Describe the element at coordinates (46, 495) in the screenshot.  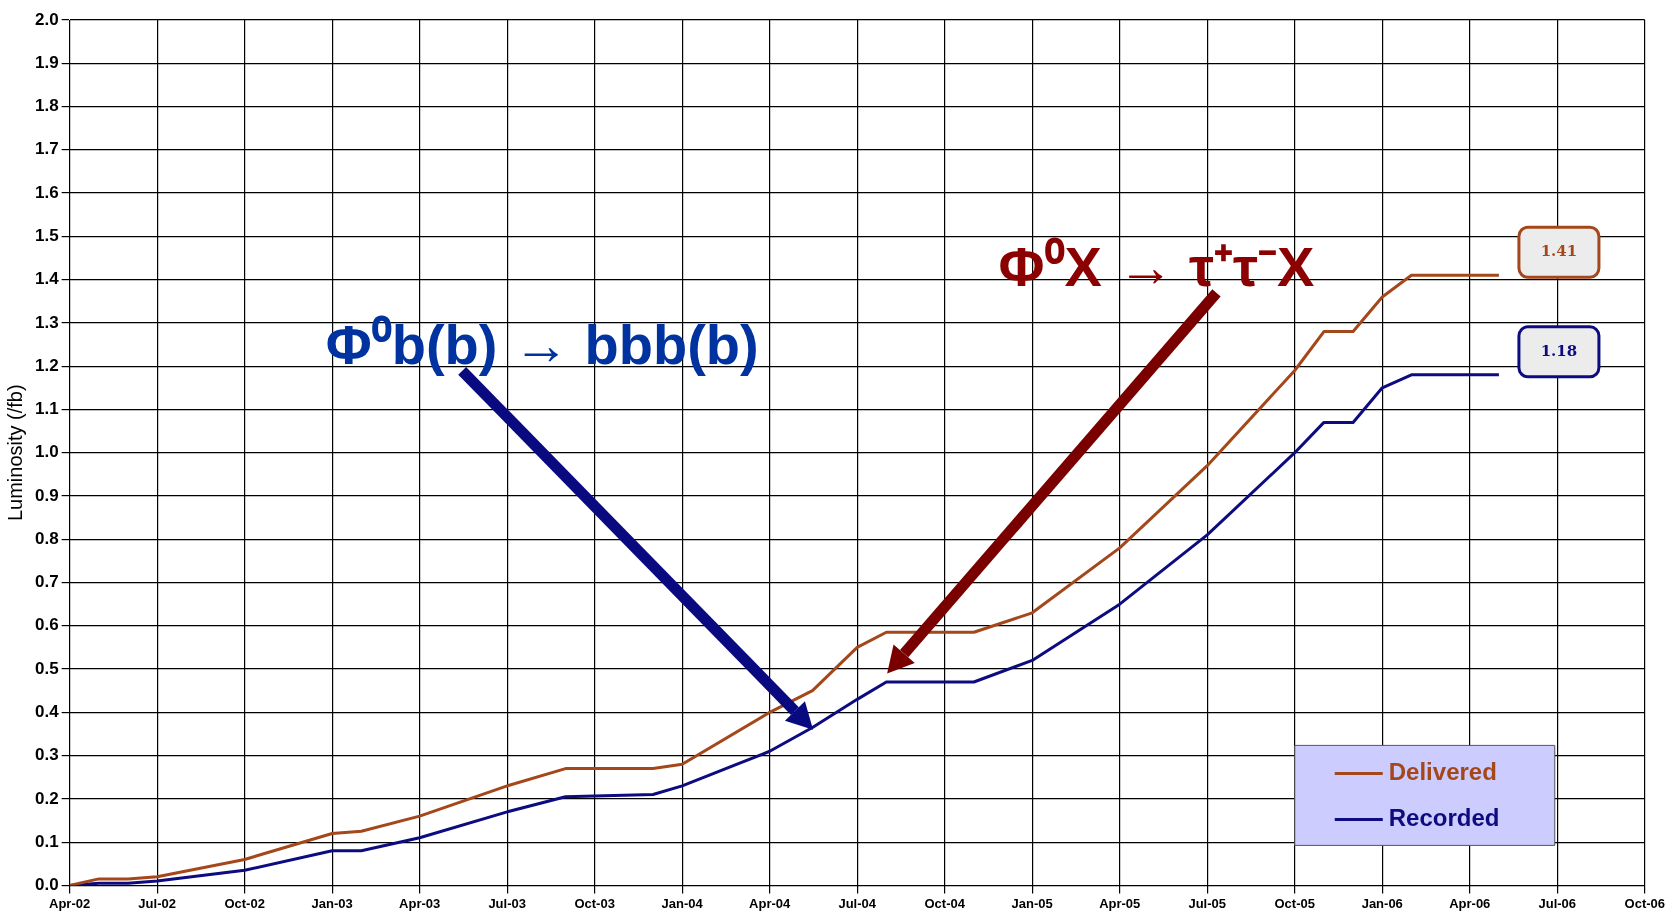
I see `y-tick-label: 0.9` at that location.